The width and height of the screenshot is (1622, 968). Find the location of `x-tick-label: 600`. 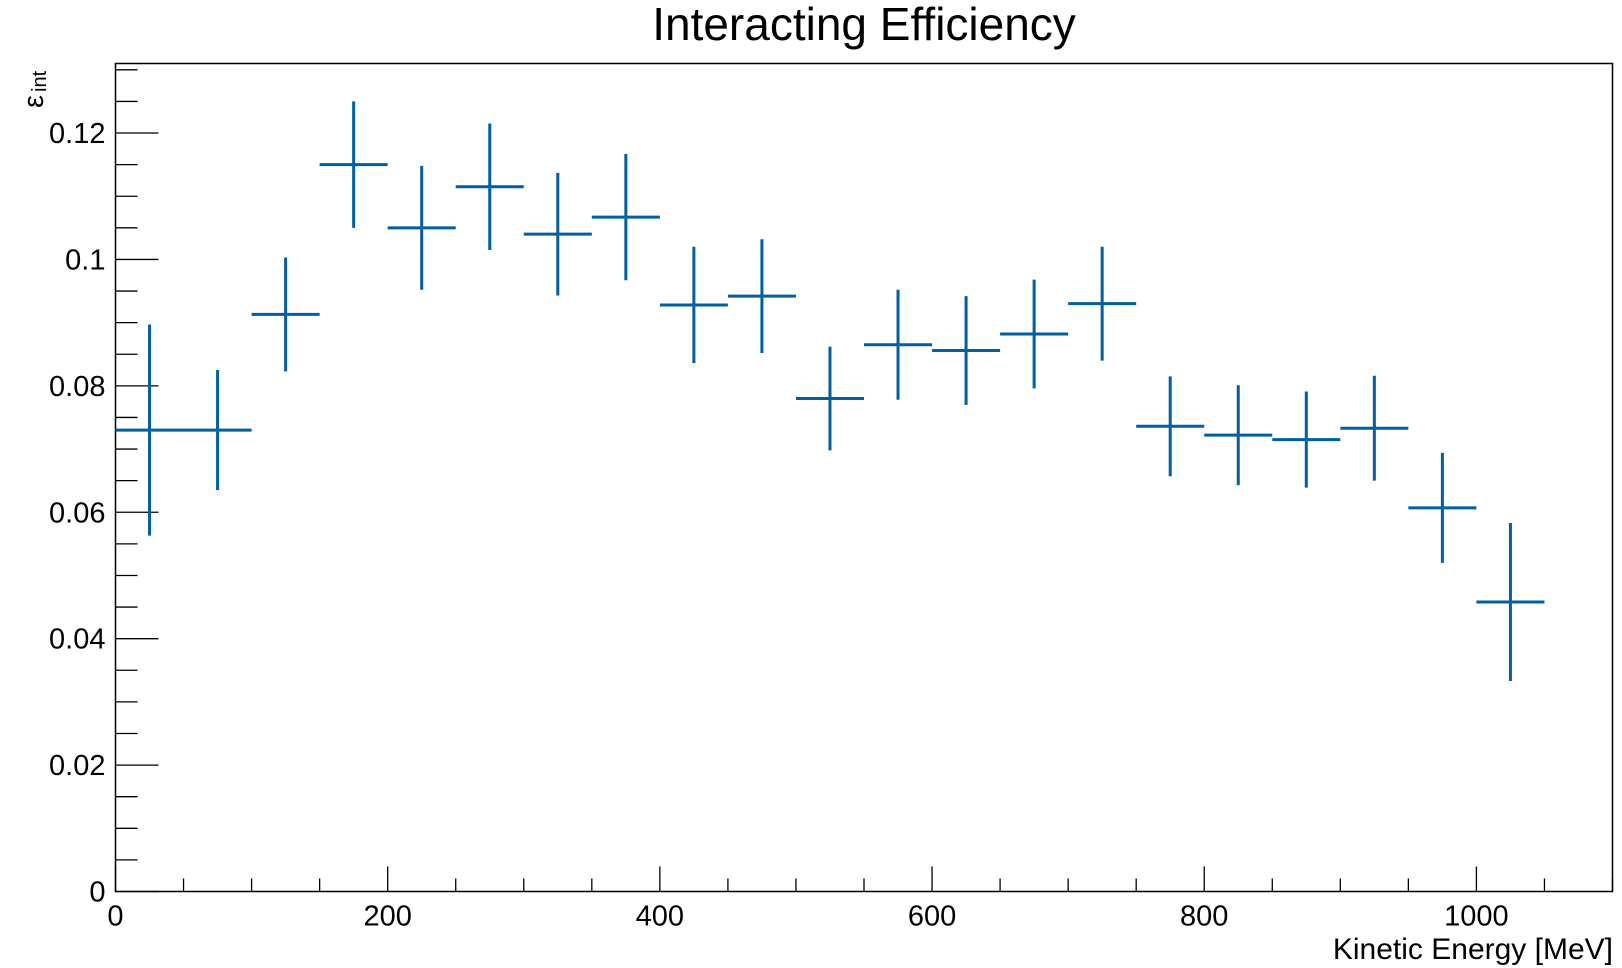

x-tick-label: 600 is located at coordinates (932, 917).